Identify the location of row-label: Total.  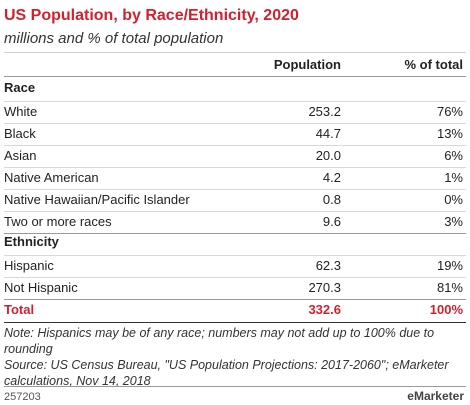
(19, 309).